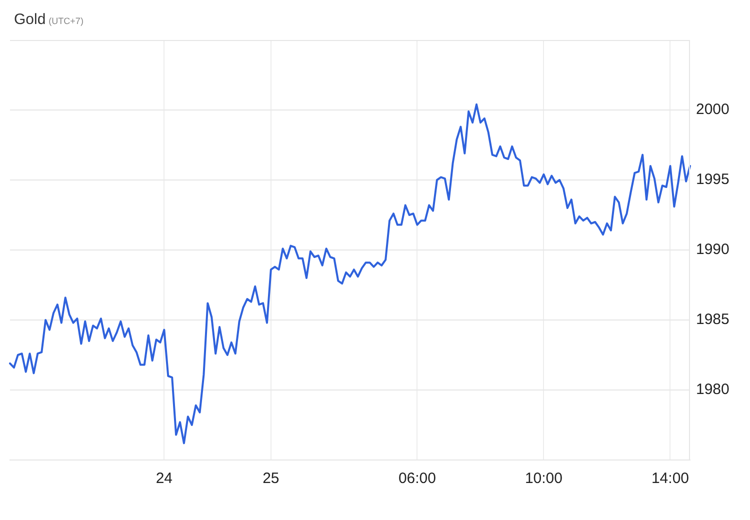  What do you see at coordinates (30, 19) in the screenshot?
I see `chart-title: Gold` at bounding box center [30, 19].